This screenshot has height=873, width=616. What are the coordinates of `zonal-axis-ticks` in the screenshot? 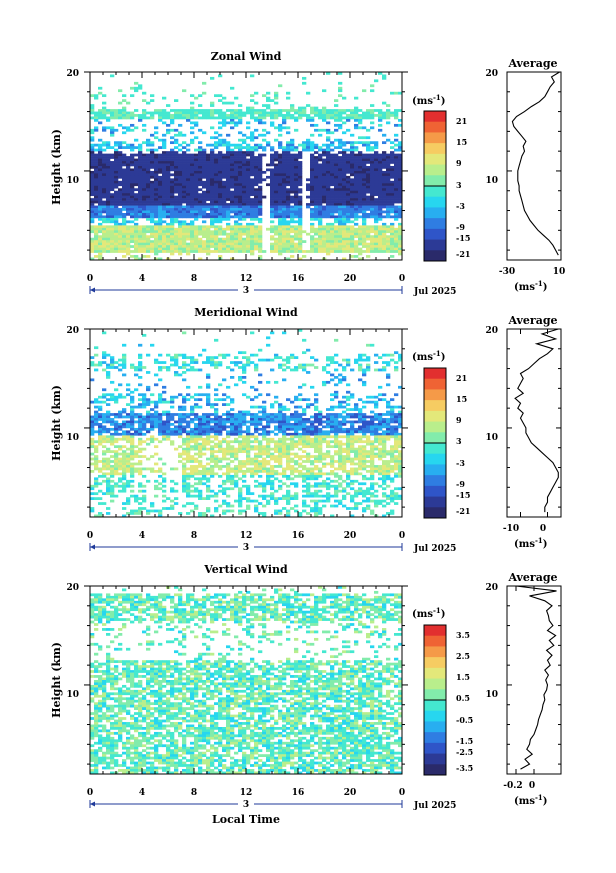 It's located at (246, 165).